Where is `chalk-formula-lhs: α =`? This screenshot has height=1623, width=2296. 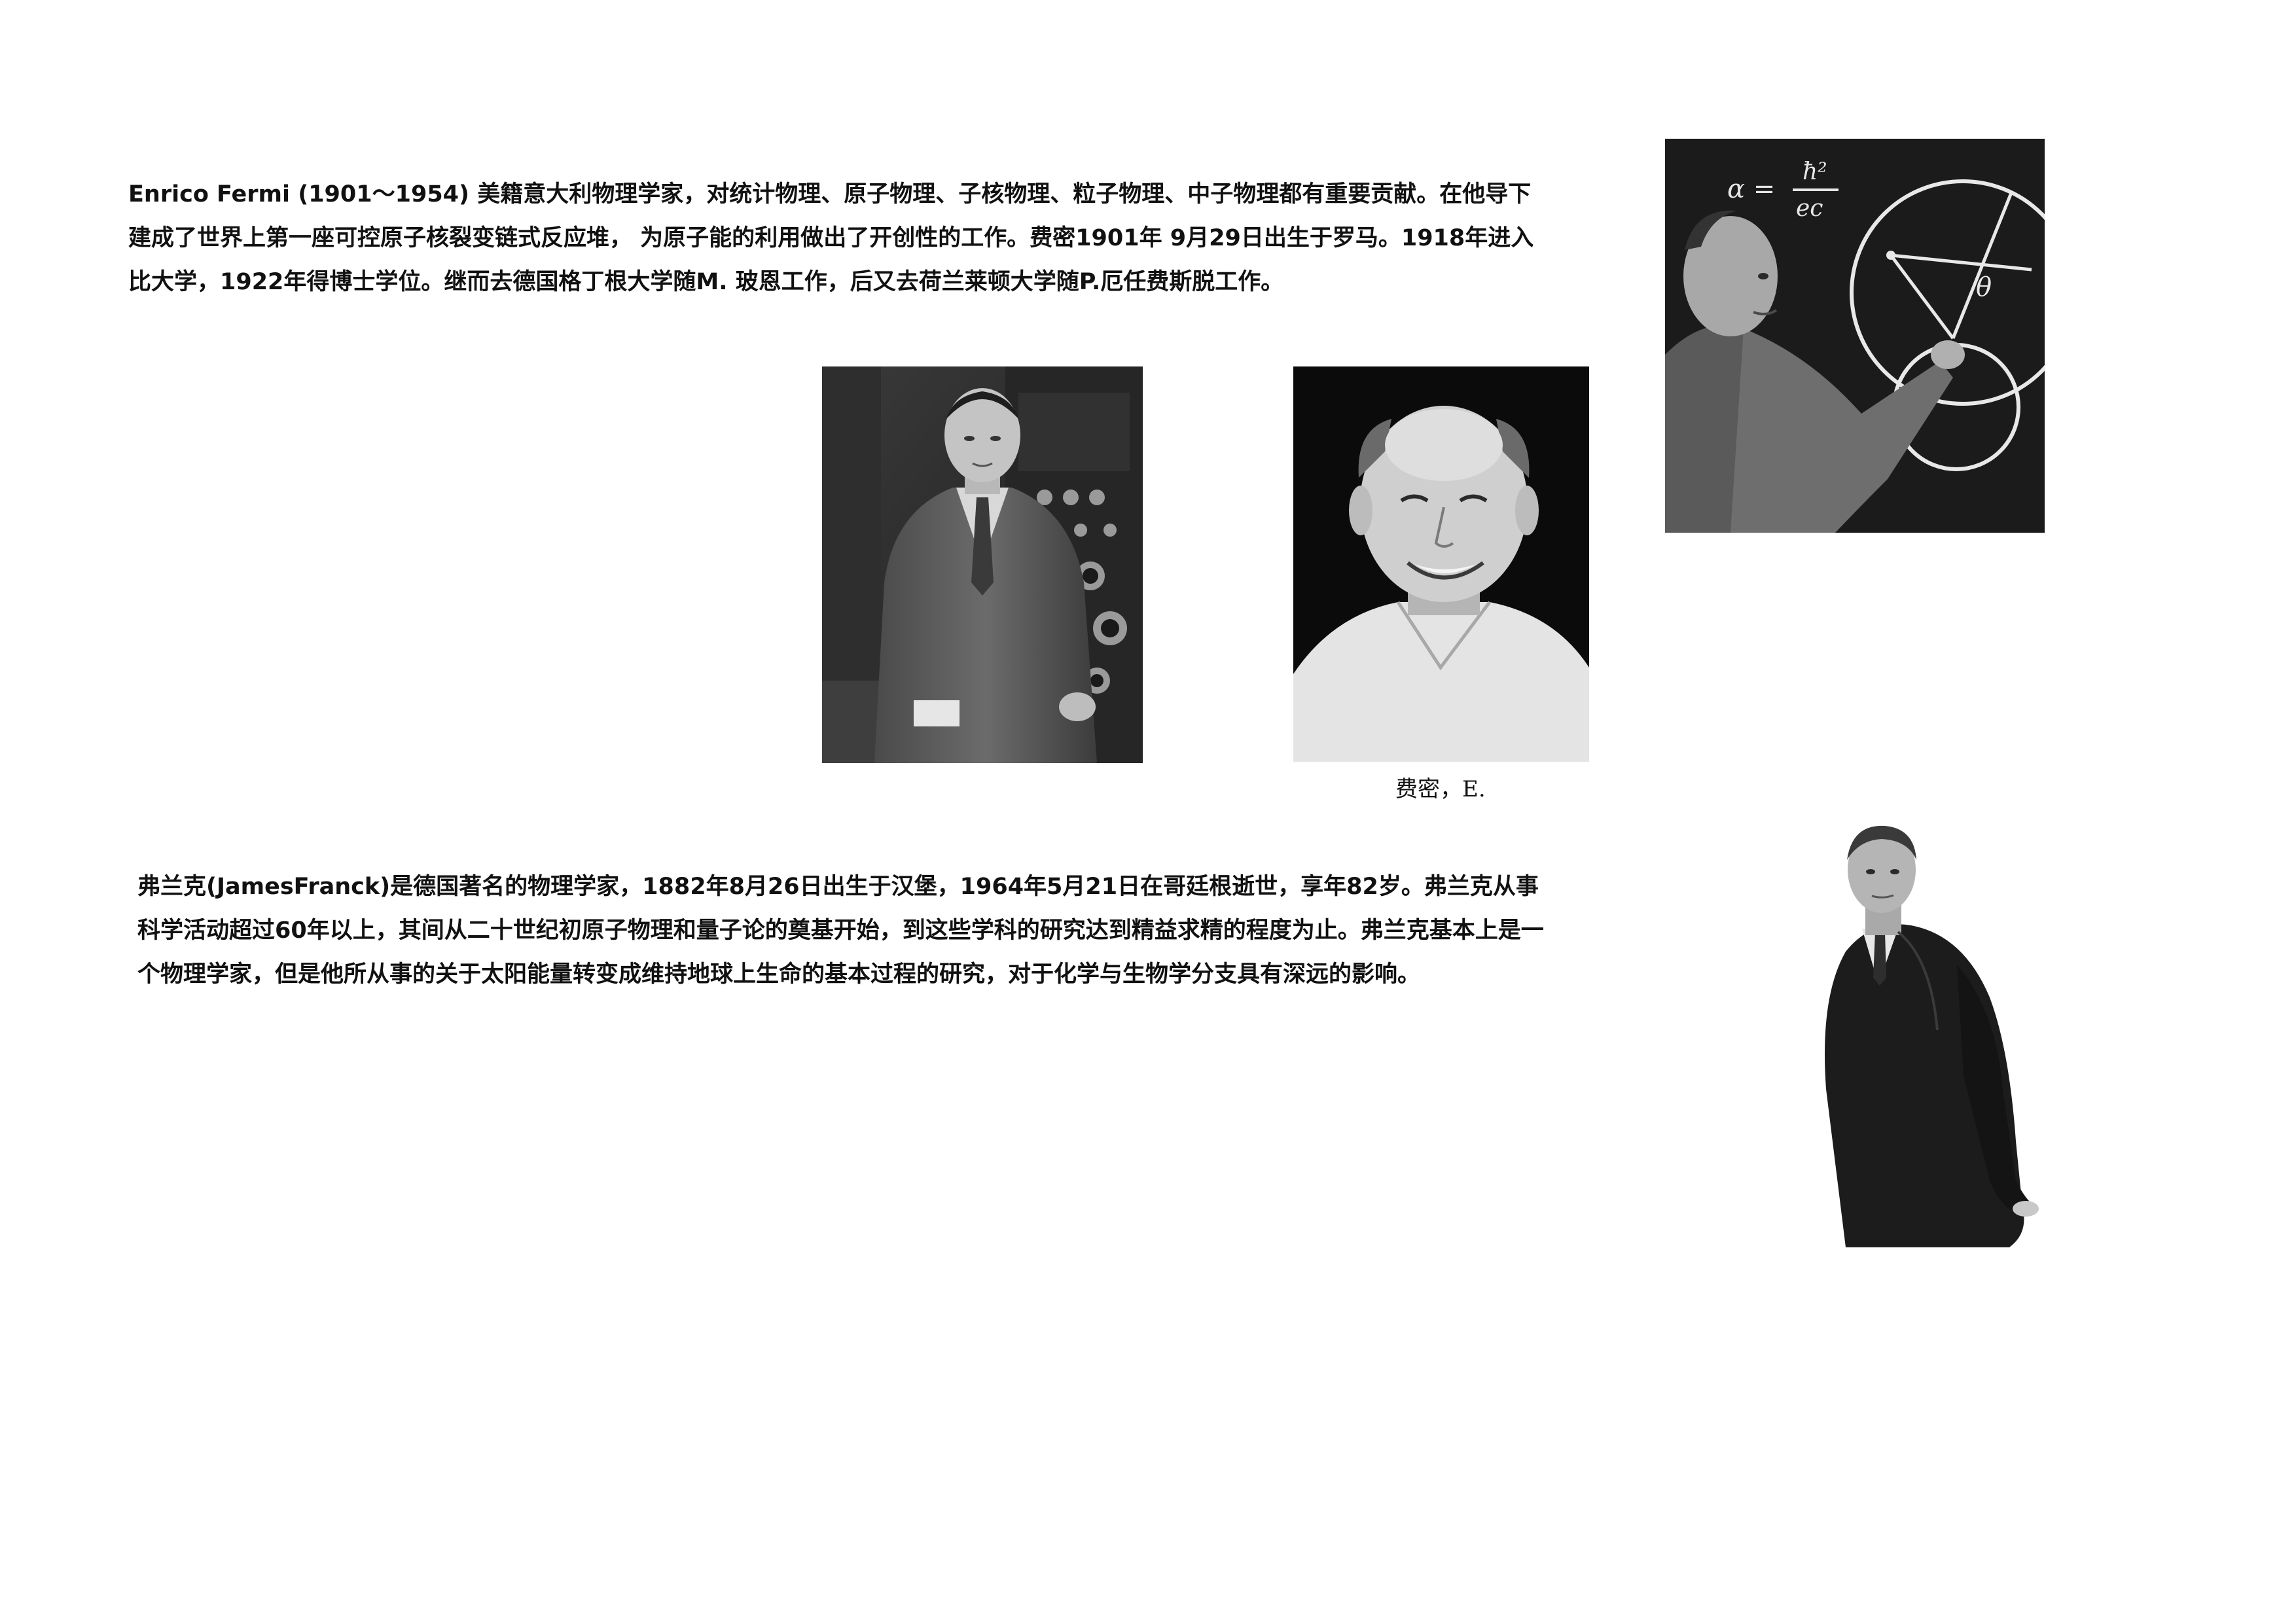
chalk-formula-lhs: α = is located at coordinates (1751, 189).